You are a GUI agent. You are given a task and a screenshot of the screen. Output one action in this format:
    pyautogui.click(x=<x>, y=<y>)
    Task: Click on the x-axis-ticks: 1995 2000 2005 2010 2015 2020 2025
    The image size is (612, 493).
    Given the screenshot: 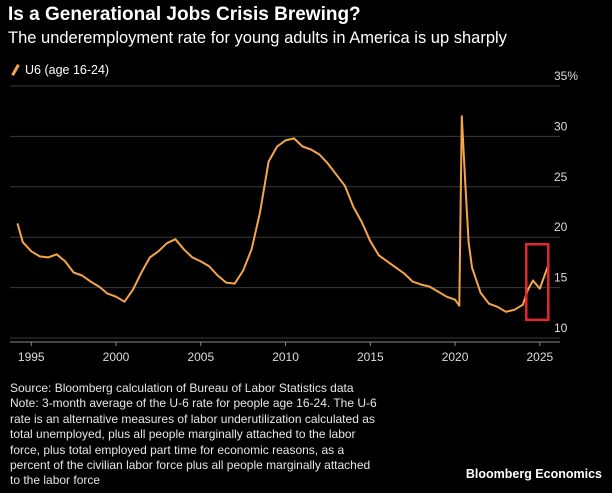 What is the action you would take?
    pyautogui.click(x=285, y=352)
    